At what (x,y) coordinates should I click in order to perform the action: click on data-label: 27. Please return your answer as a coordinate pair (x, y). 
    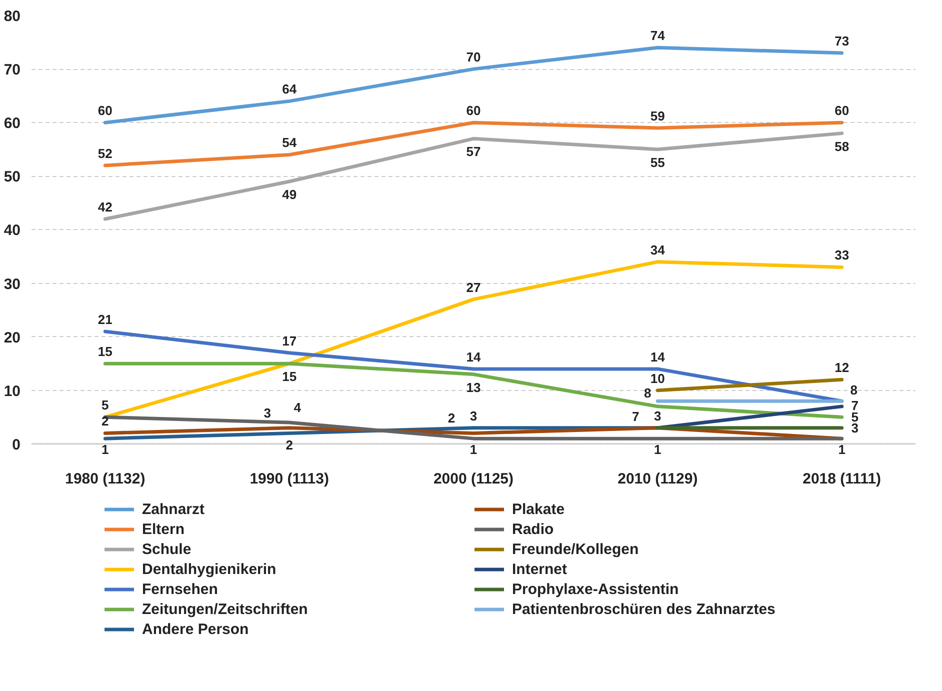
    Looking at the image, I should click on (473, 287).